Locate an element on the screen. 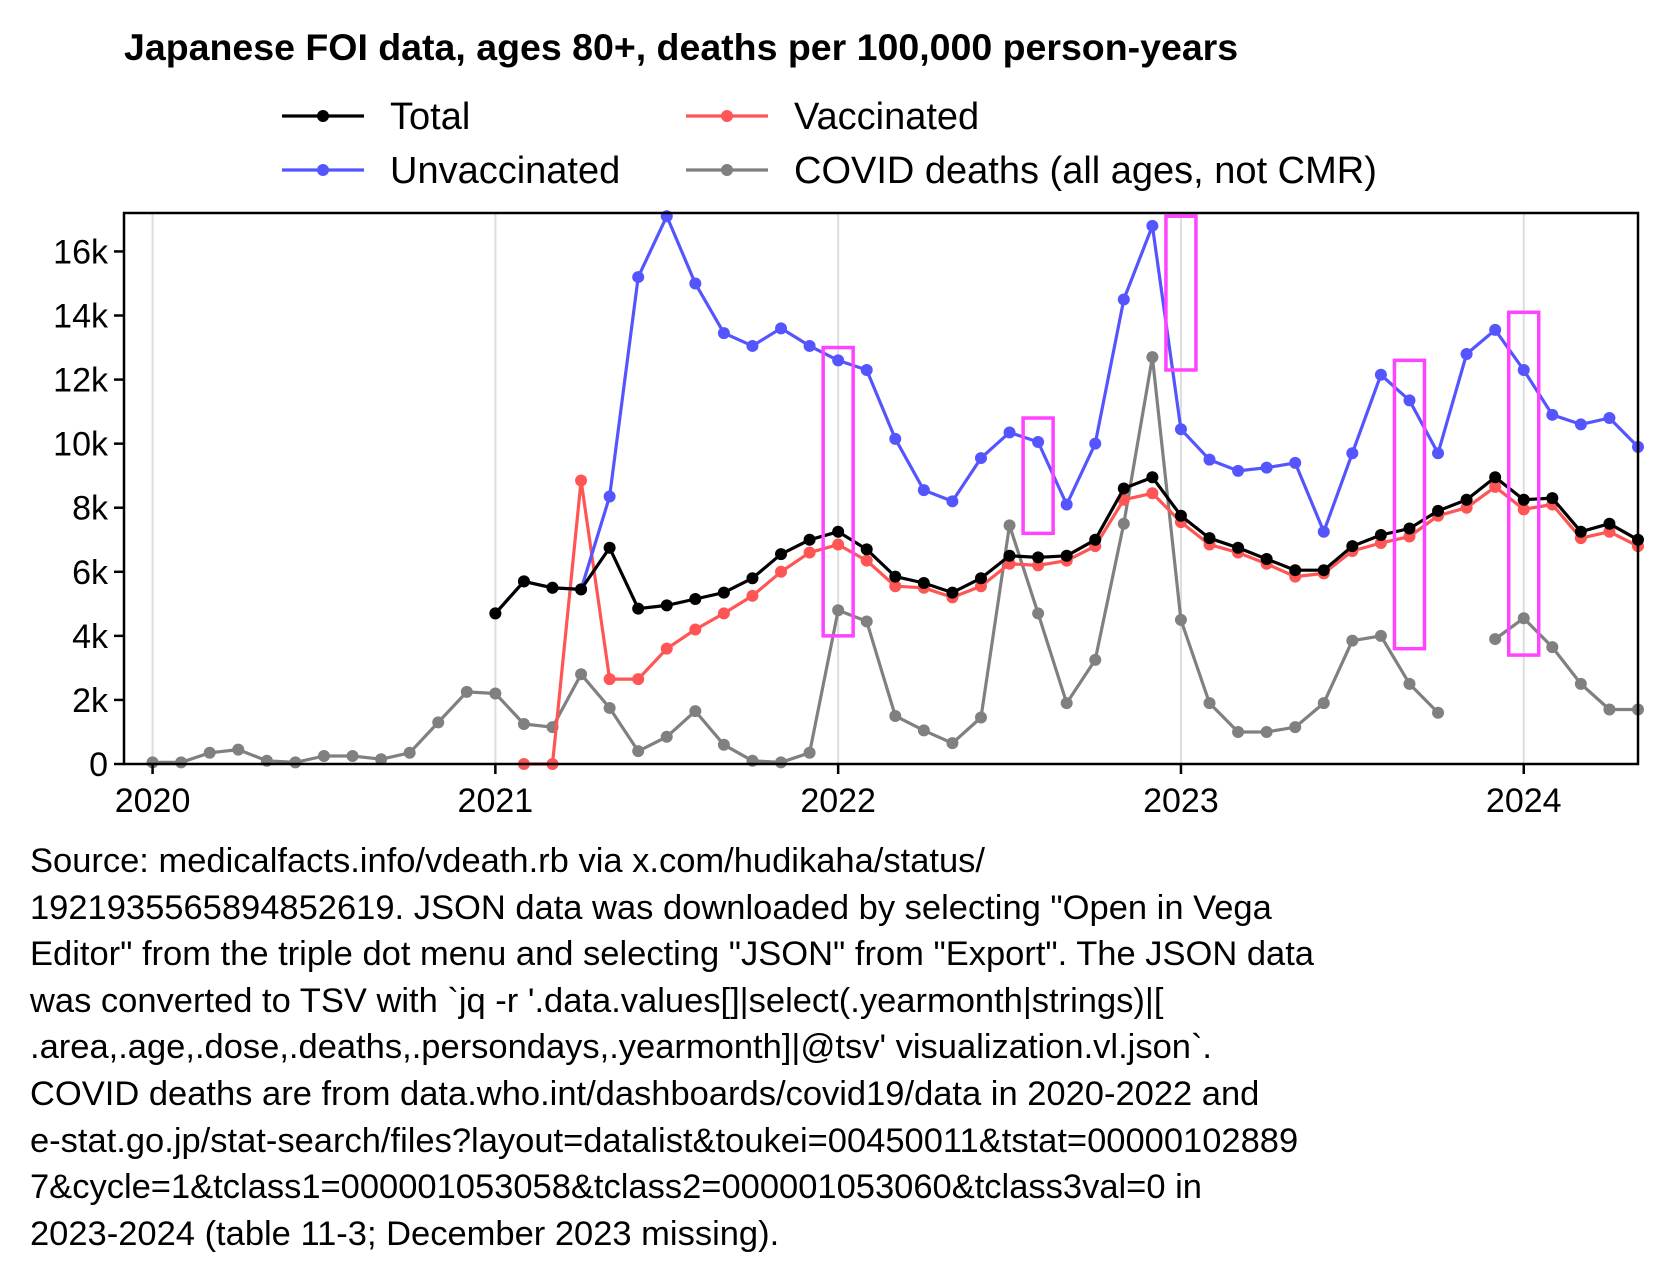  y-tick-label: 10k is located at coordinates (81, 445).